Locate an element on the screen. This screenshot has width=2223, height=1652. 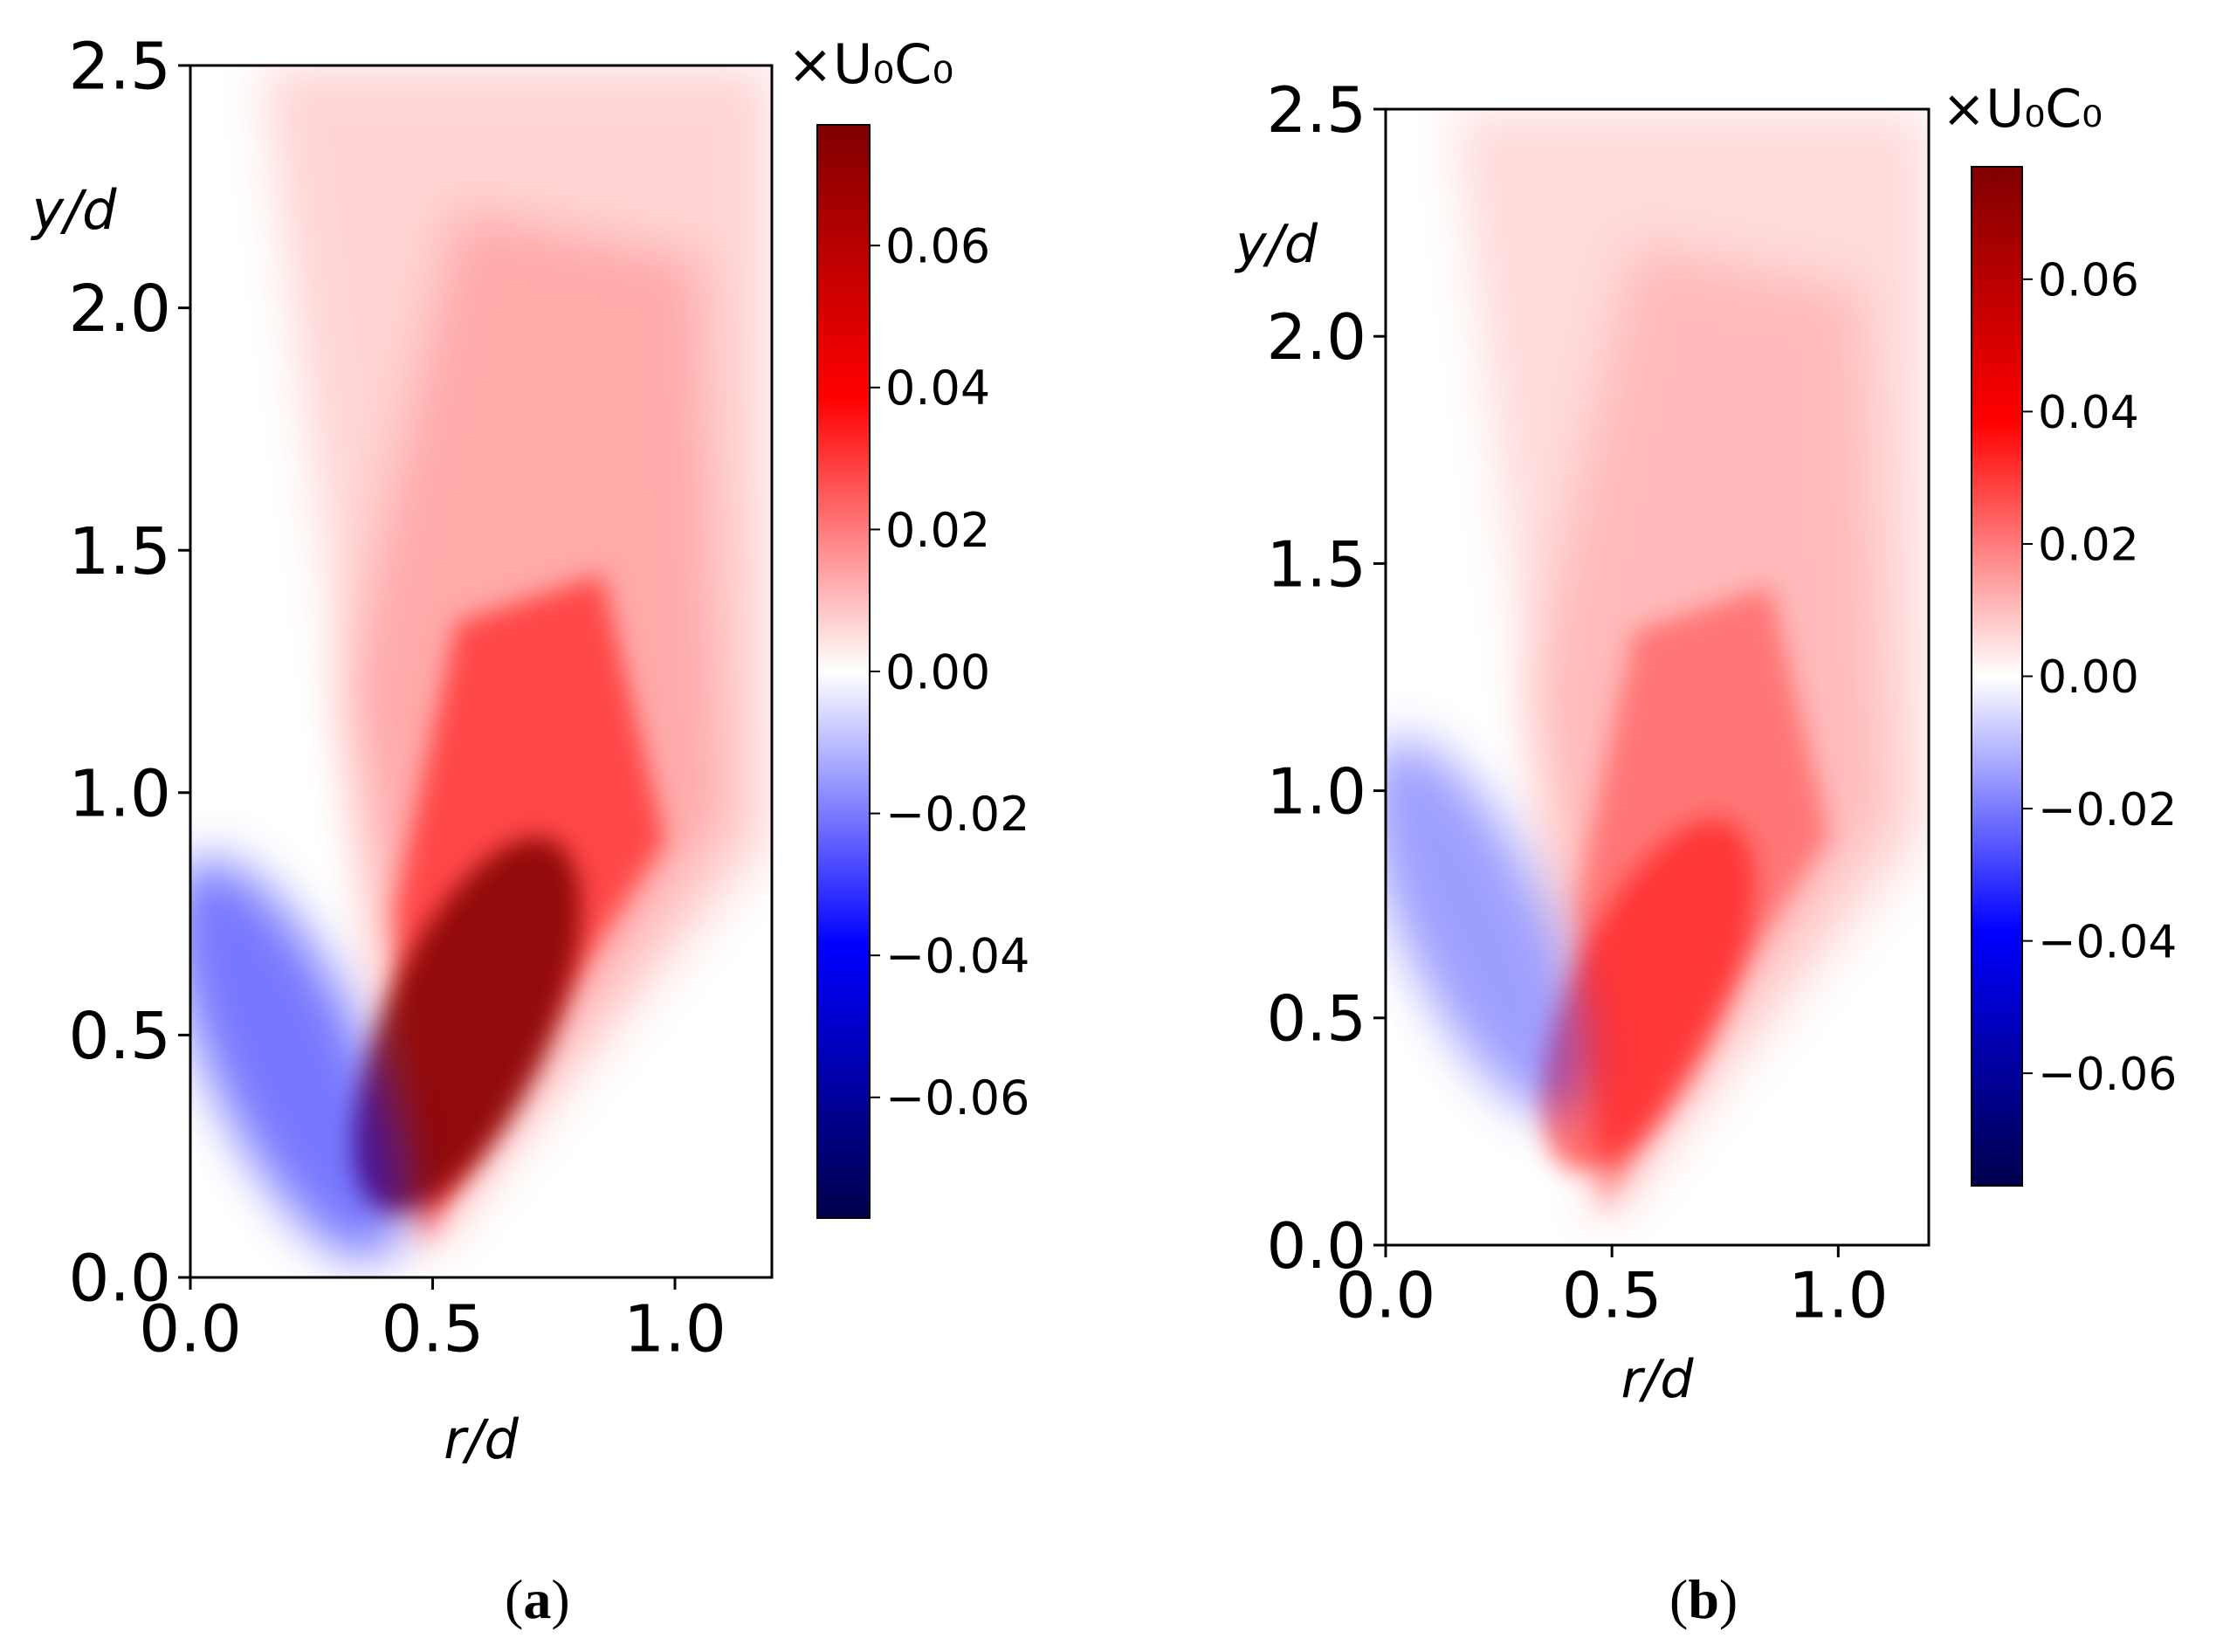
panel-label-b: (b) is located at coordinates (1703, 1599).